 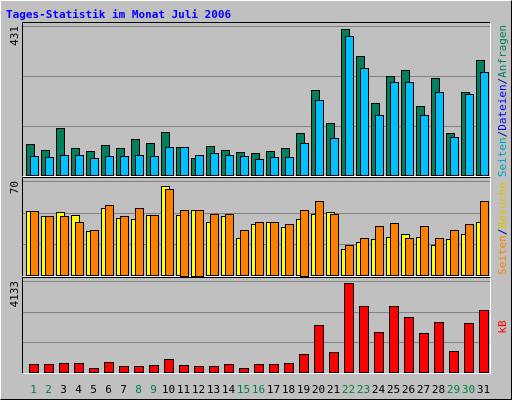 I want to click on legend-entry: Besuche, so click(x=502, y=205).